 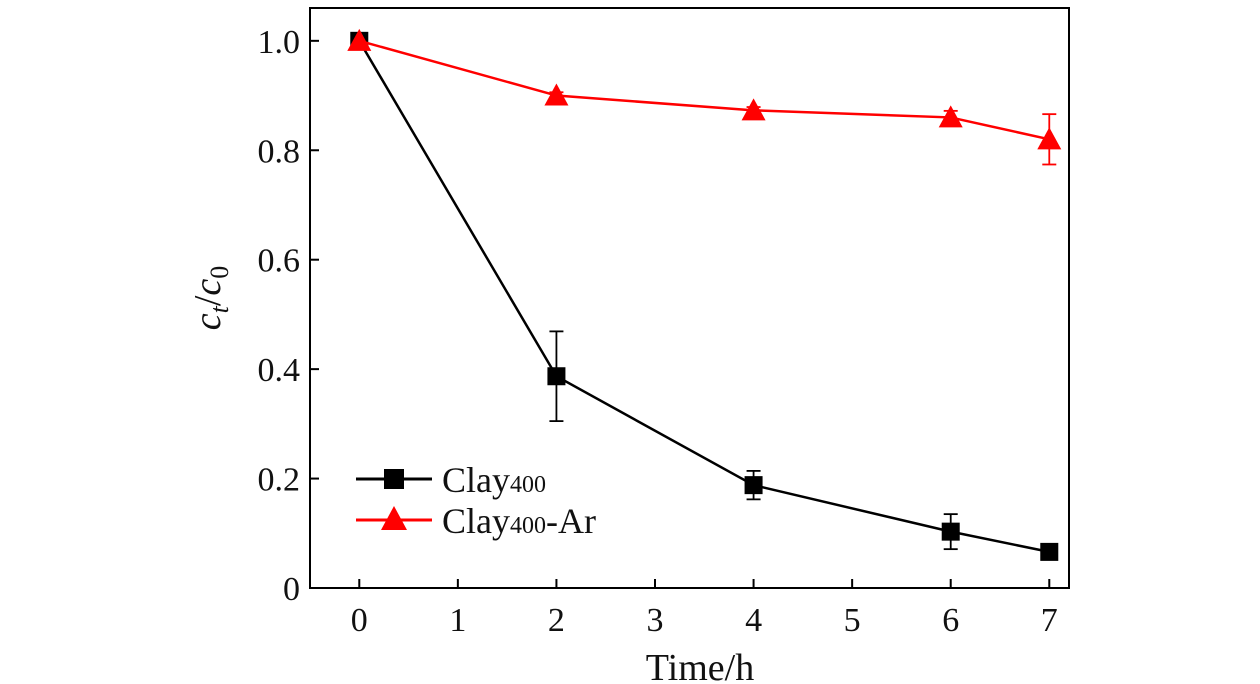 I want to click on x-tick-label: 4, so click(x=753, y=620).